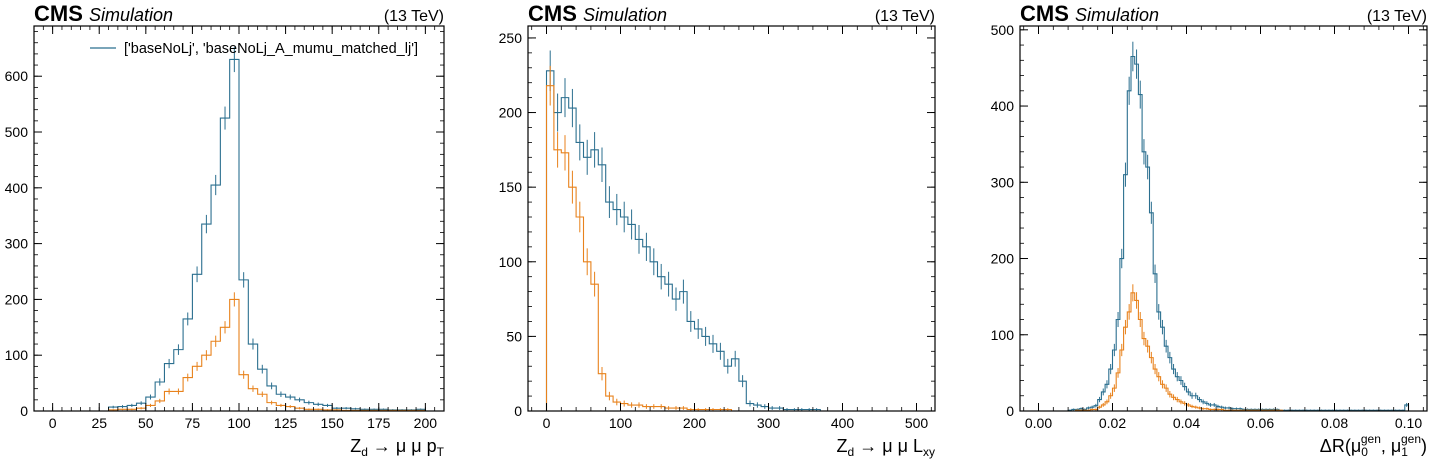  Describe the element at coordinates (333, 423) in the screenshot. I see `x-tick-label: 150` at that location.